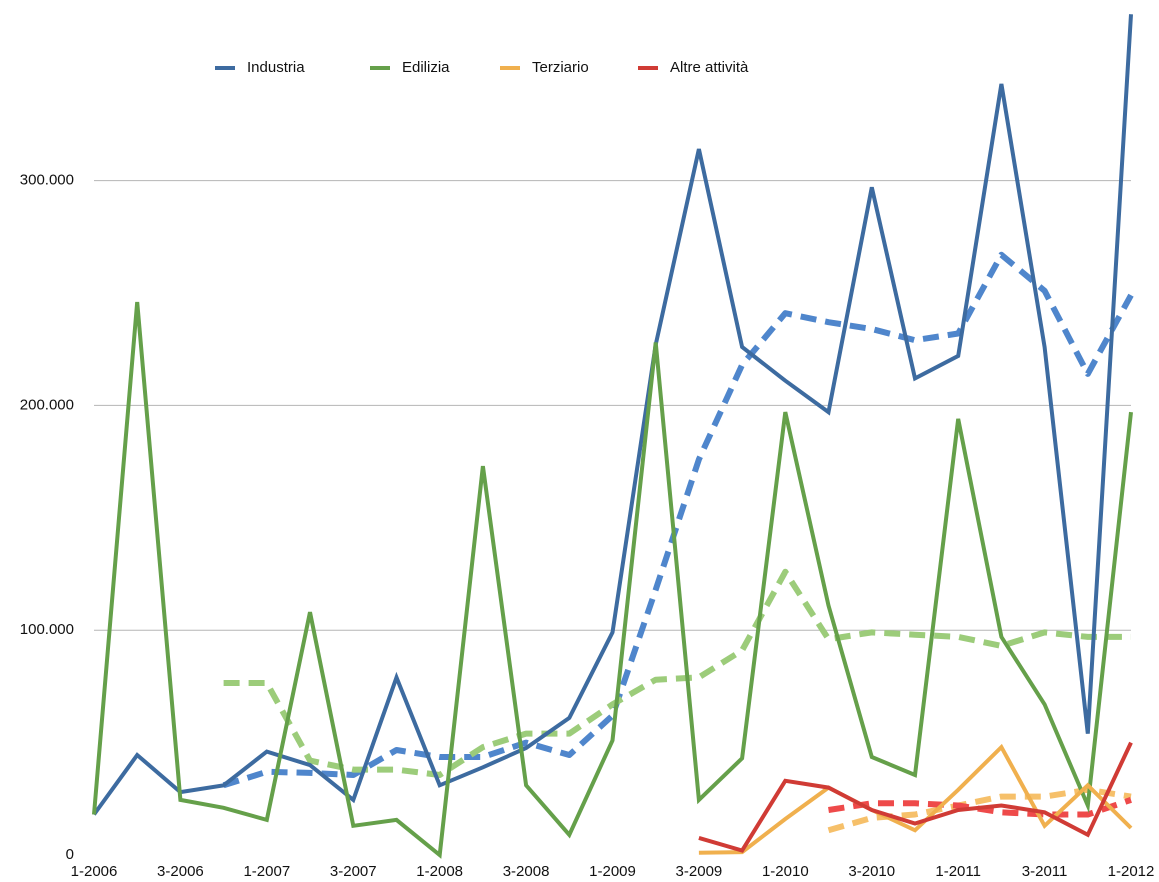 This screenshot has width=1159, height=882. What do you see at coordinates (560, 67) in the screenshot?
I see `legend-label: Terziario` at bounding box center [560, 67].